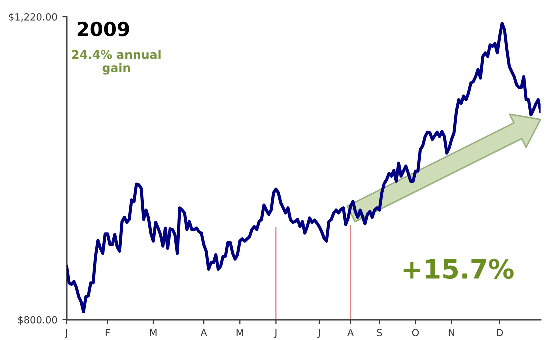  Describe the element at coordinates (452, 332) in the screenshot. I see `x-tick-label: N` at that location.